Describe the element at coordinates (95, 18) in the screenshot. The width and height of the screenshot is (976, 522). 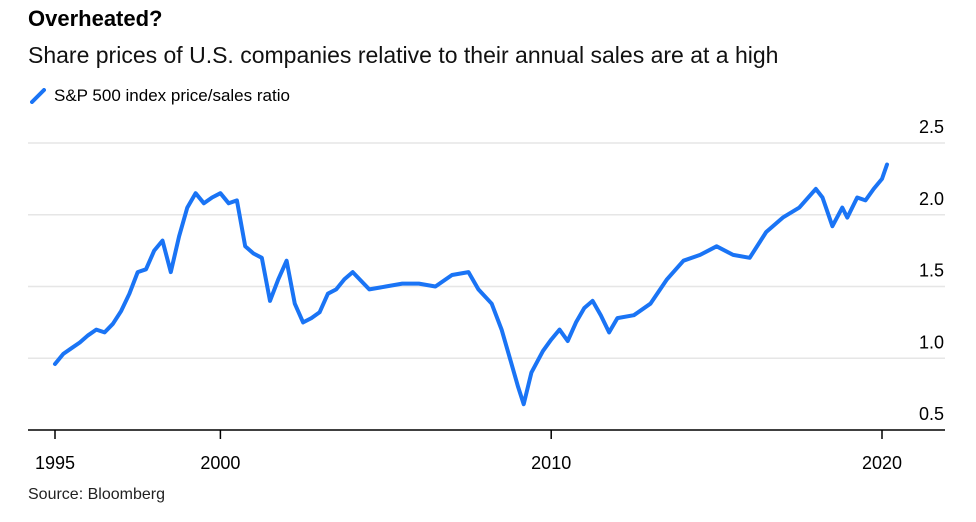
I see `chart-title: Overheated?` at that location.